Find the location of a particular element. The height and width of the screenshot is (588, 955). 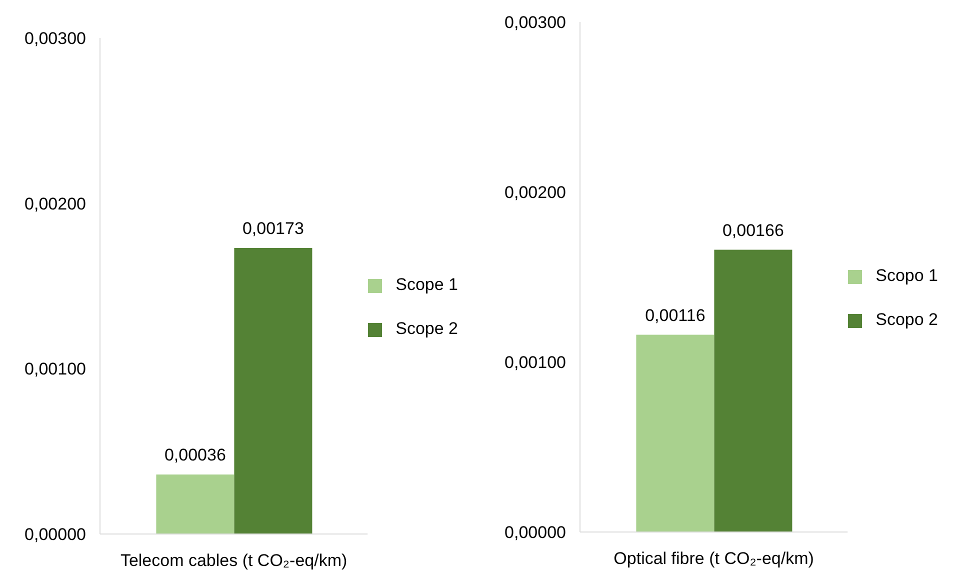

legend-label: Scope 2 is located at coordinates (427, 328).